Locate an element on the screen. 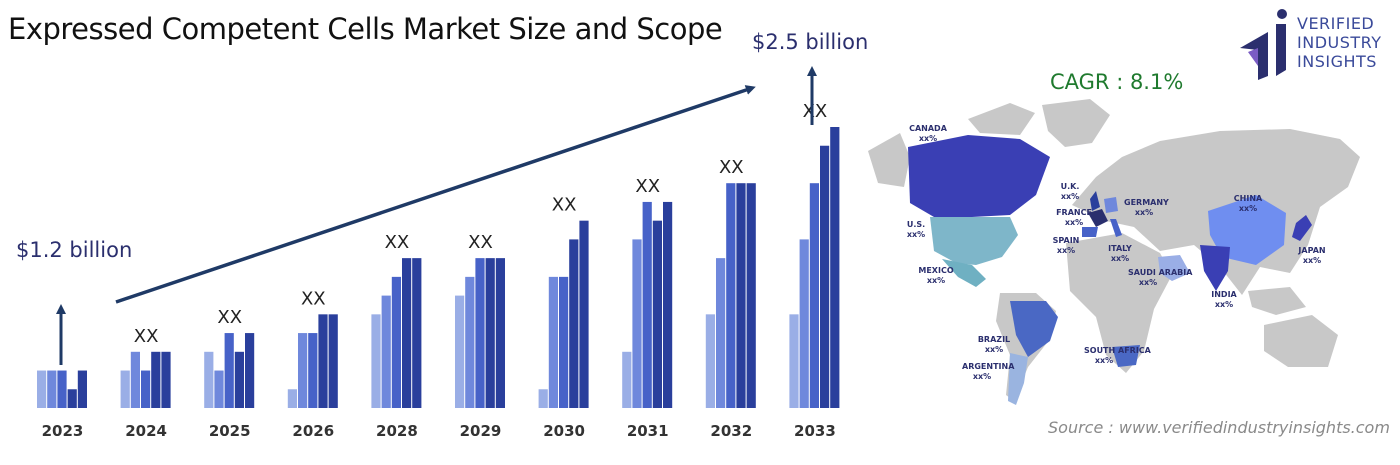 This screenshot has width=1400, height=465. x-tick-label: 2031 is located at coordinates (648, 431).